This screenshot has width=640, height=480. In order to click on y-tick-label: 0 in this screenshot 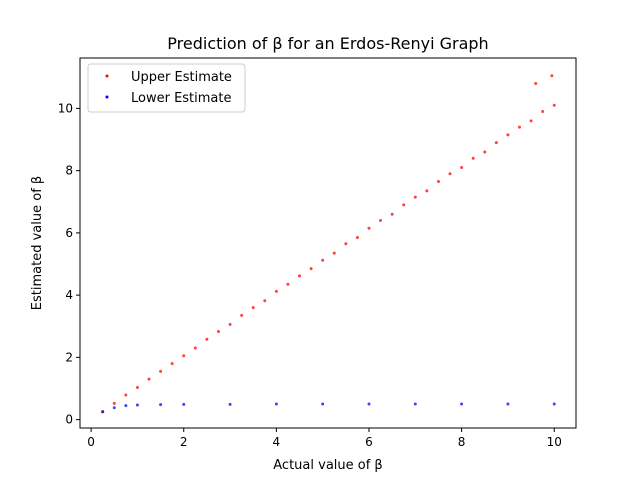, I will do `click(69, 420)`.